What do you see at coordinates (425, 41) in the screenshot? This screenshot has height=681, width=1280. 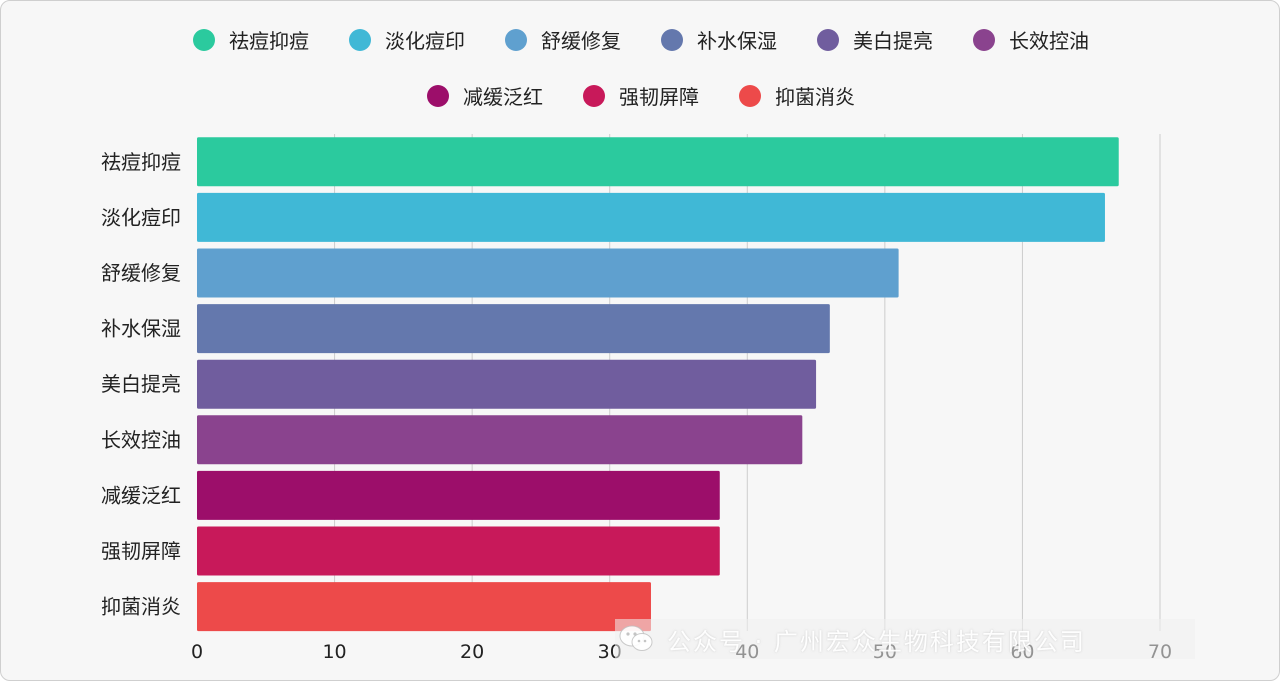 I see `legend-label: 淡化痘印` at bounding box center [425, 41].